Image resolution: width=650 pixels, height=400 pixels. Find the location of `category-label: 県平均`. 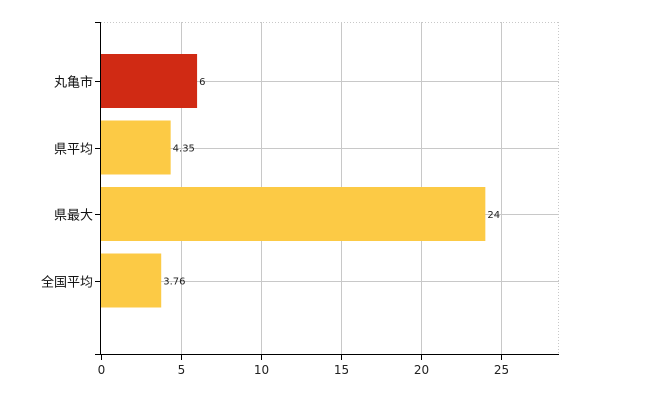

category-label: 県平均 is located at coordinates (73, 150).